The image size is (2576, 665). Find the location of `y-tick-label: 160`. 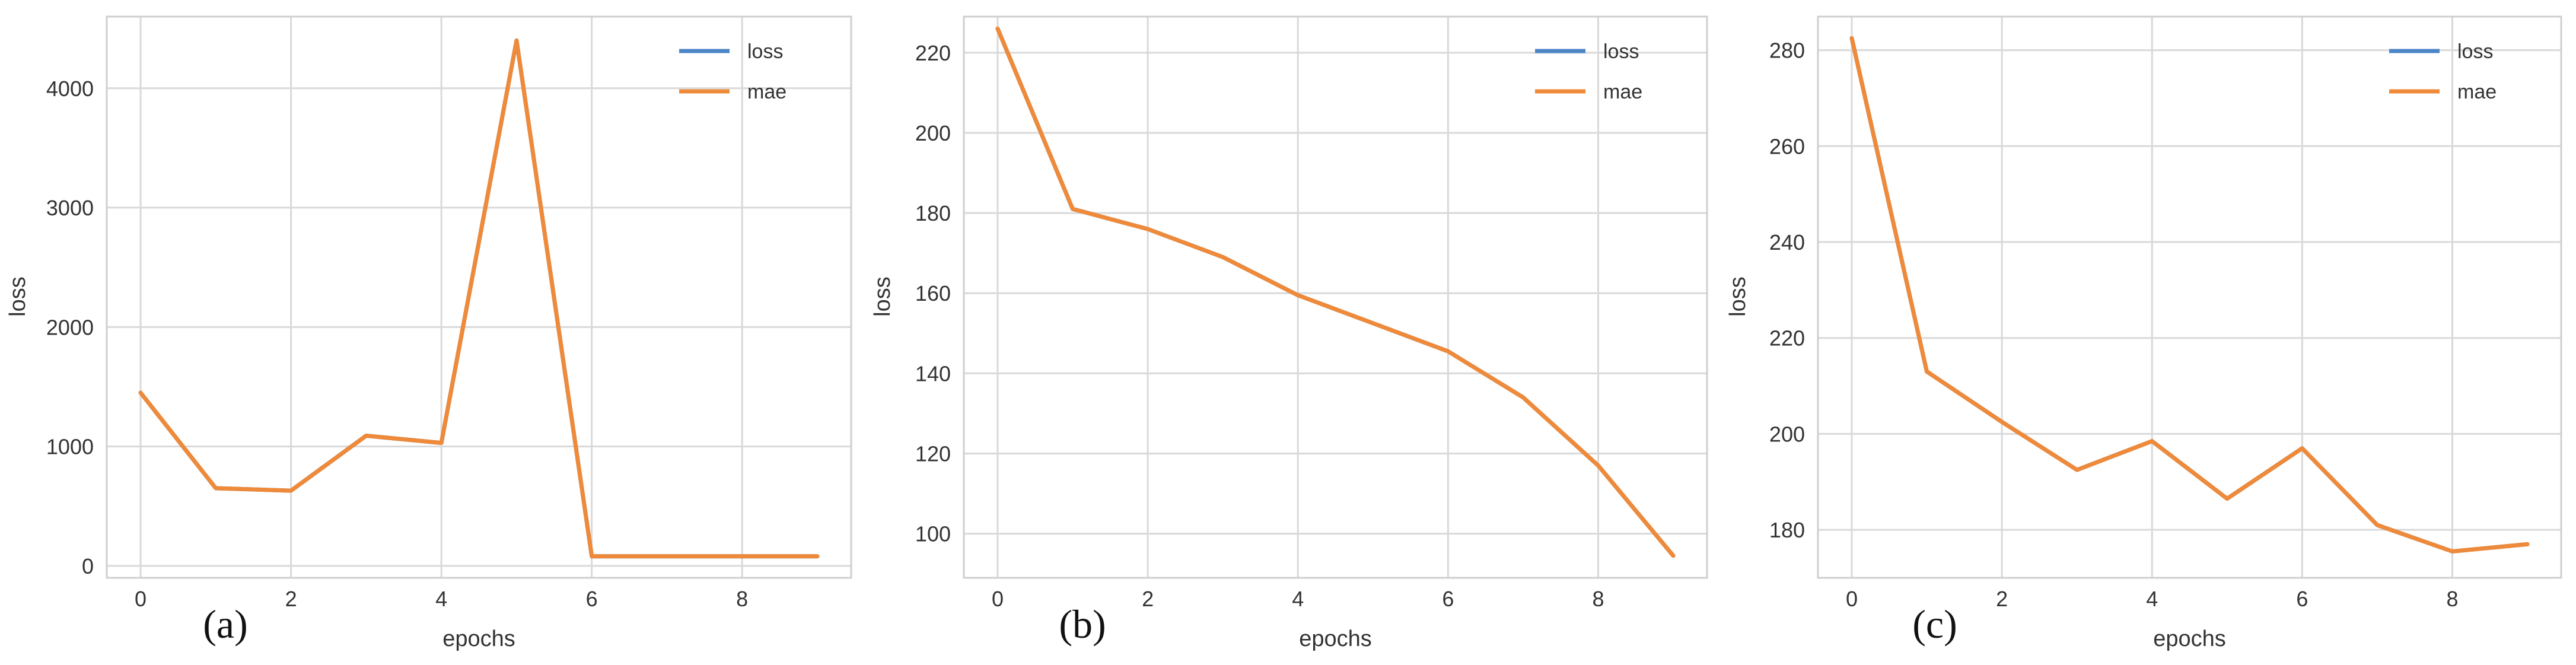

y-tick-label: 160 is located at coordinates (933, 293).